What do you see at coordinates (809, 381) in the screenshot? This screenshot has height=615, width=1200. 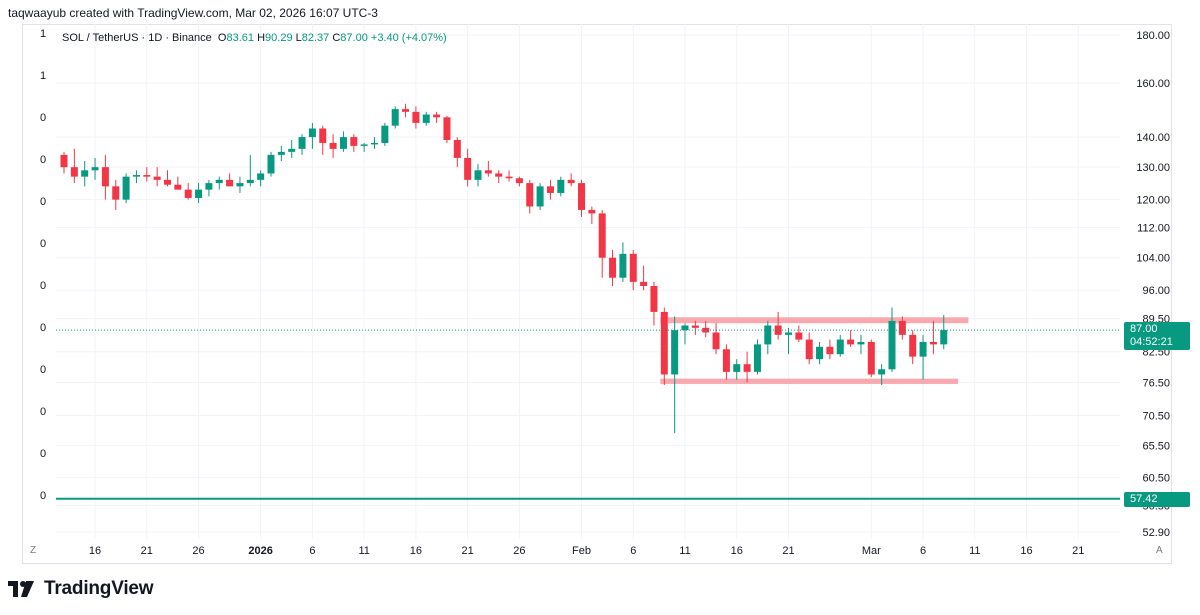 I see `zone-support` at bounding box center [809, 381].